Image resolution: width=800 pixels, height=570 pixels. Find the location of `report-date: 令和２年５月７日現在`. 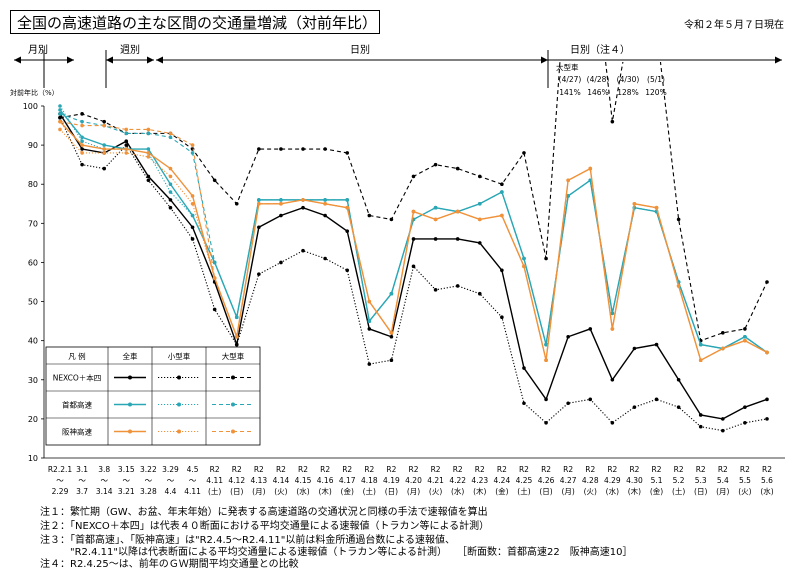

report-date: 令和２年５月７日現在 is located at coordinates (734, 25).